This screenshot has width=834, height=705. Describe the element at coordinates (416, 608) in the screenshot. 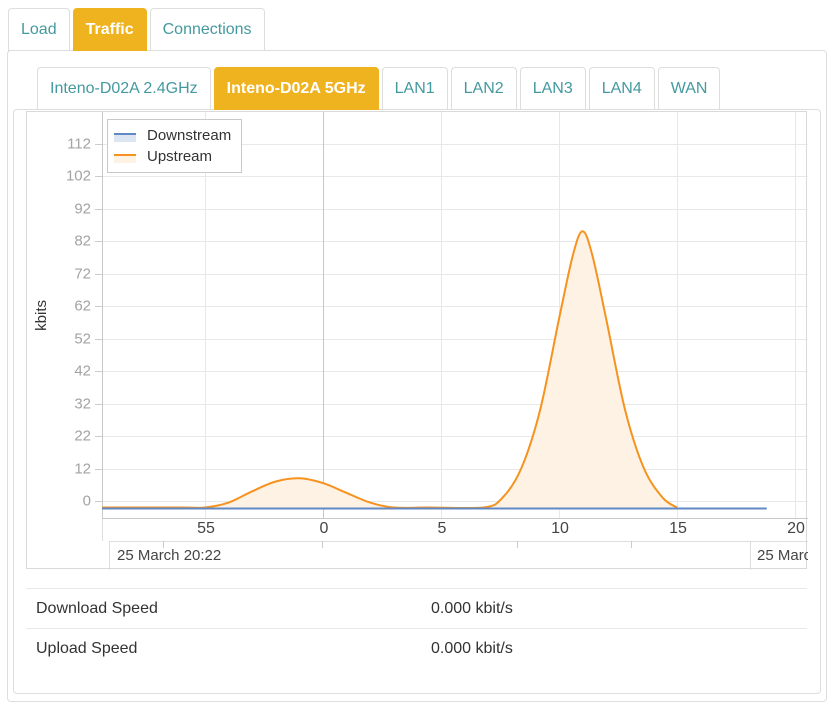

I see `speed-row-download-speed: Download Speed 0.000 kbit/s` at that location.